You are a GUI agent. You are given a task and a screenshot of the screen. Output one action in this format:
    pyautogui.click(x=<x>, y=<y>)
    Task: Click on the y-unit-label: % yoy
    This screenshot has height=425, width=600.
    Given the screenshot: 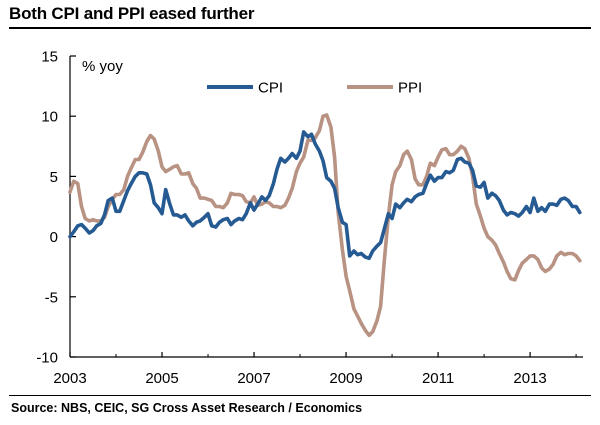 What is the action you would take?
    pyautogui.click(x=102, y=66)
    